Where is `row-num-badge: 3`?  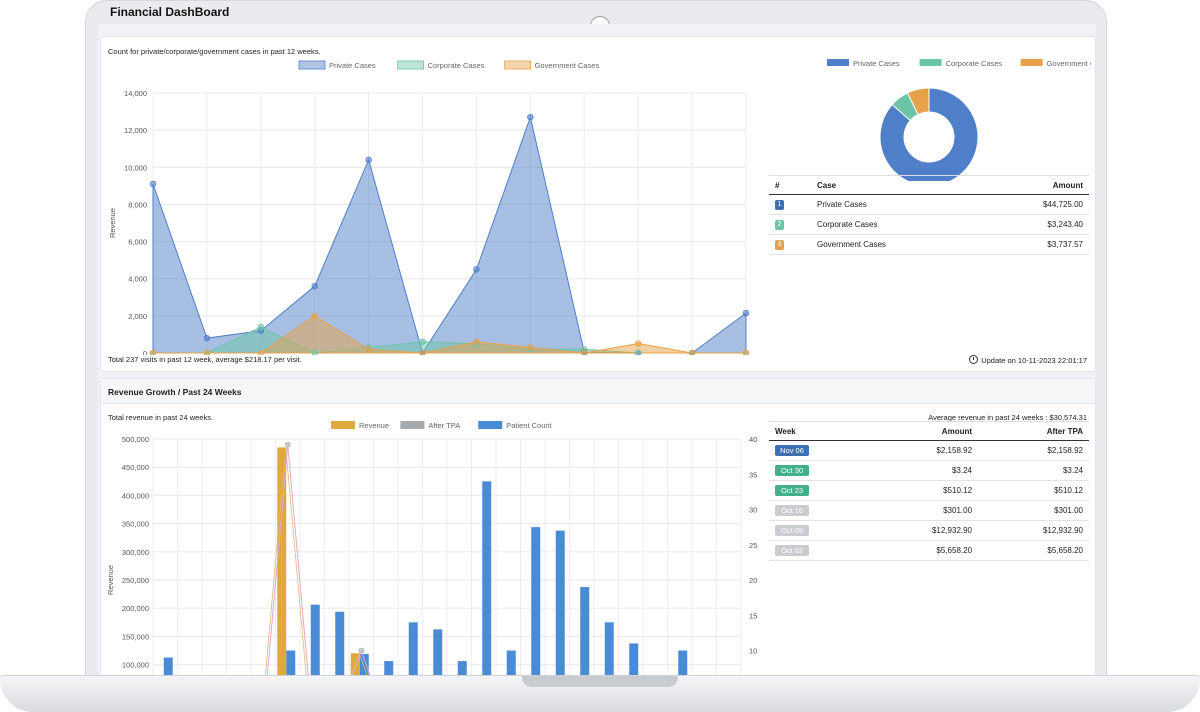
row-num-badge: 3 is located at coordinates (779, 245).